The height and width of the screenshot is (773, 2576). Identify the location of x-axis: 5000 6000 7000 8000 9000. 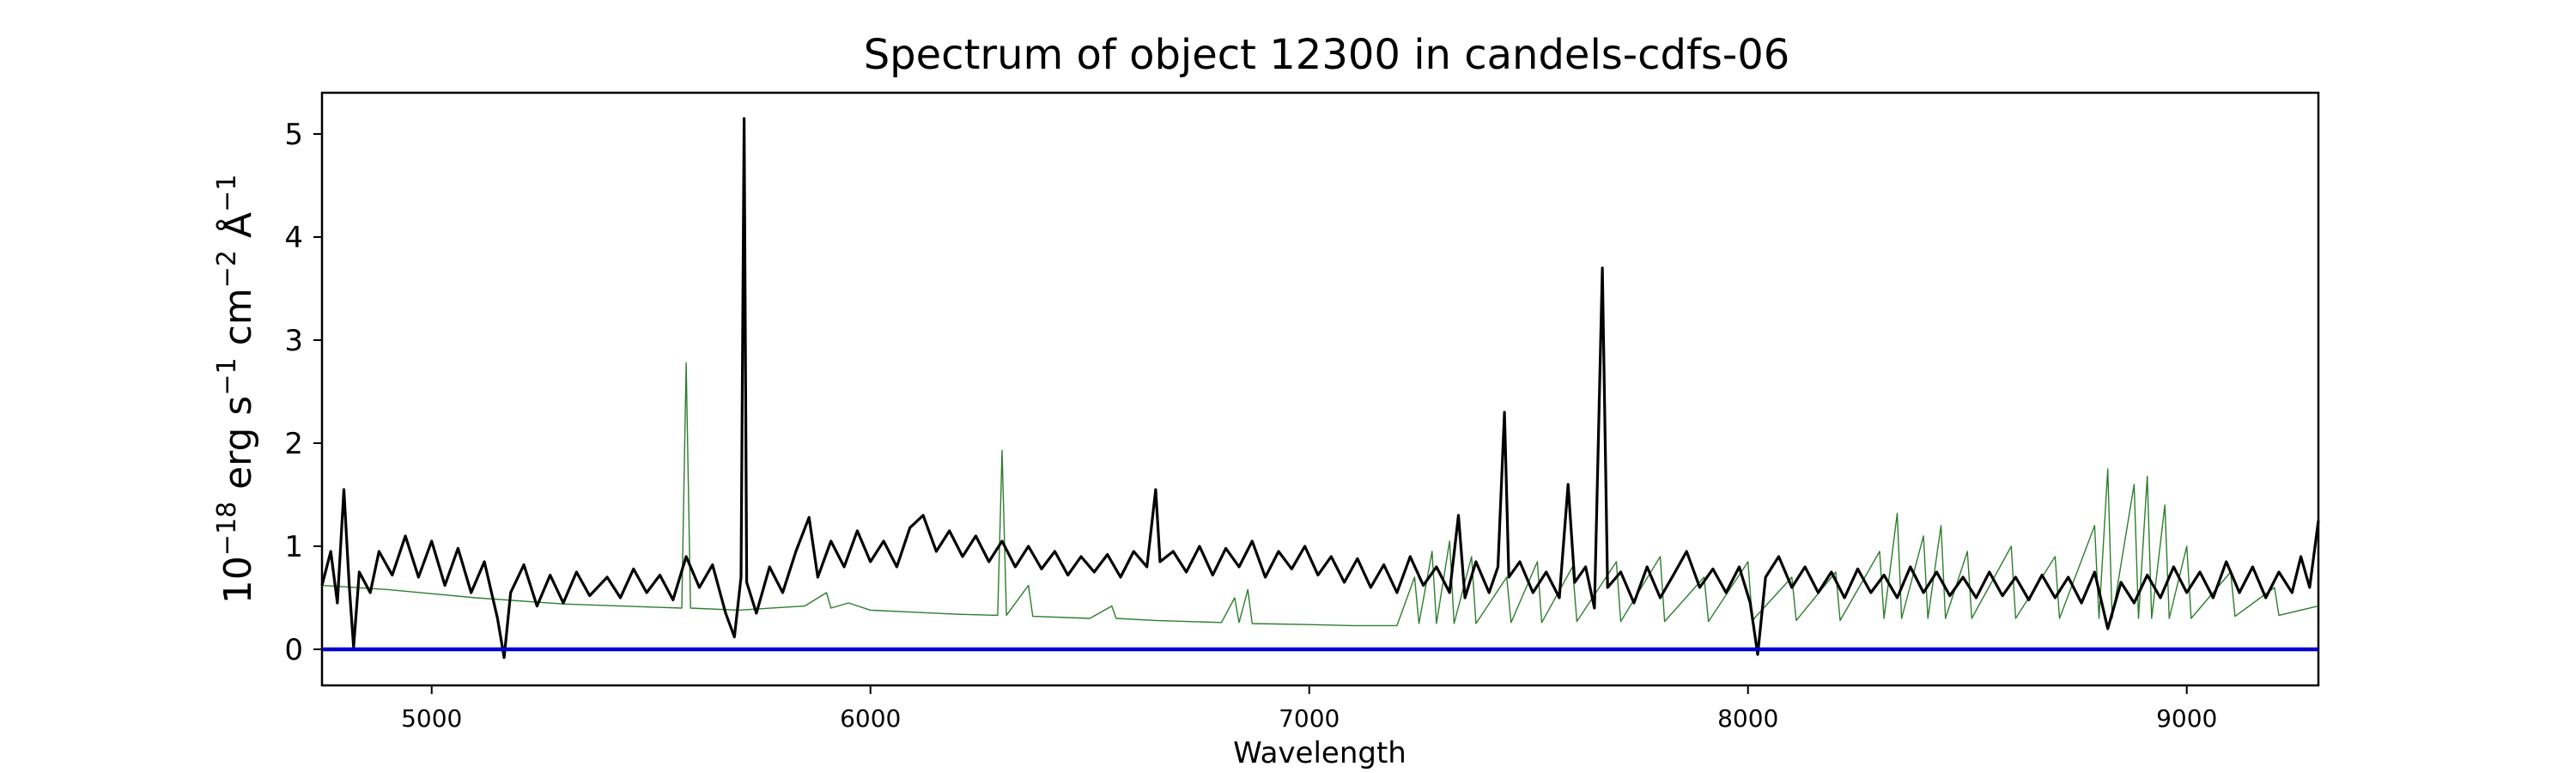
(1309, 709).